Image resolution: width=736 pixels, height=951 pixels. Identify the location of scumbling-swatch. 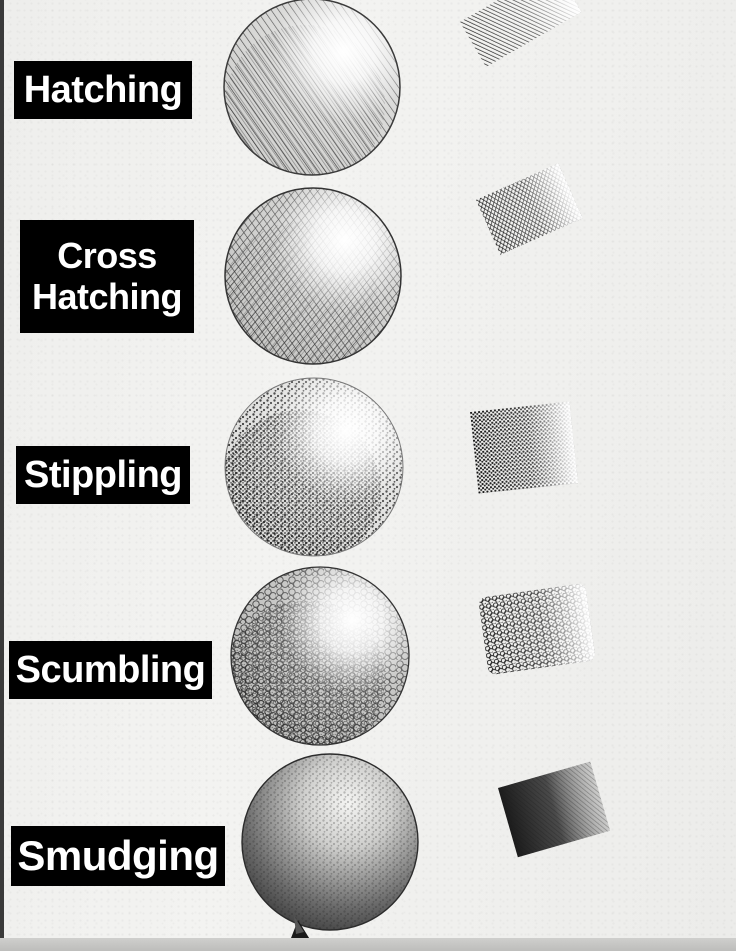
(537, 629).